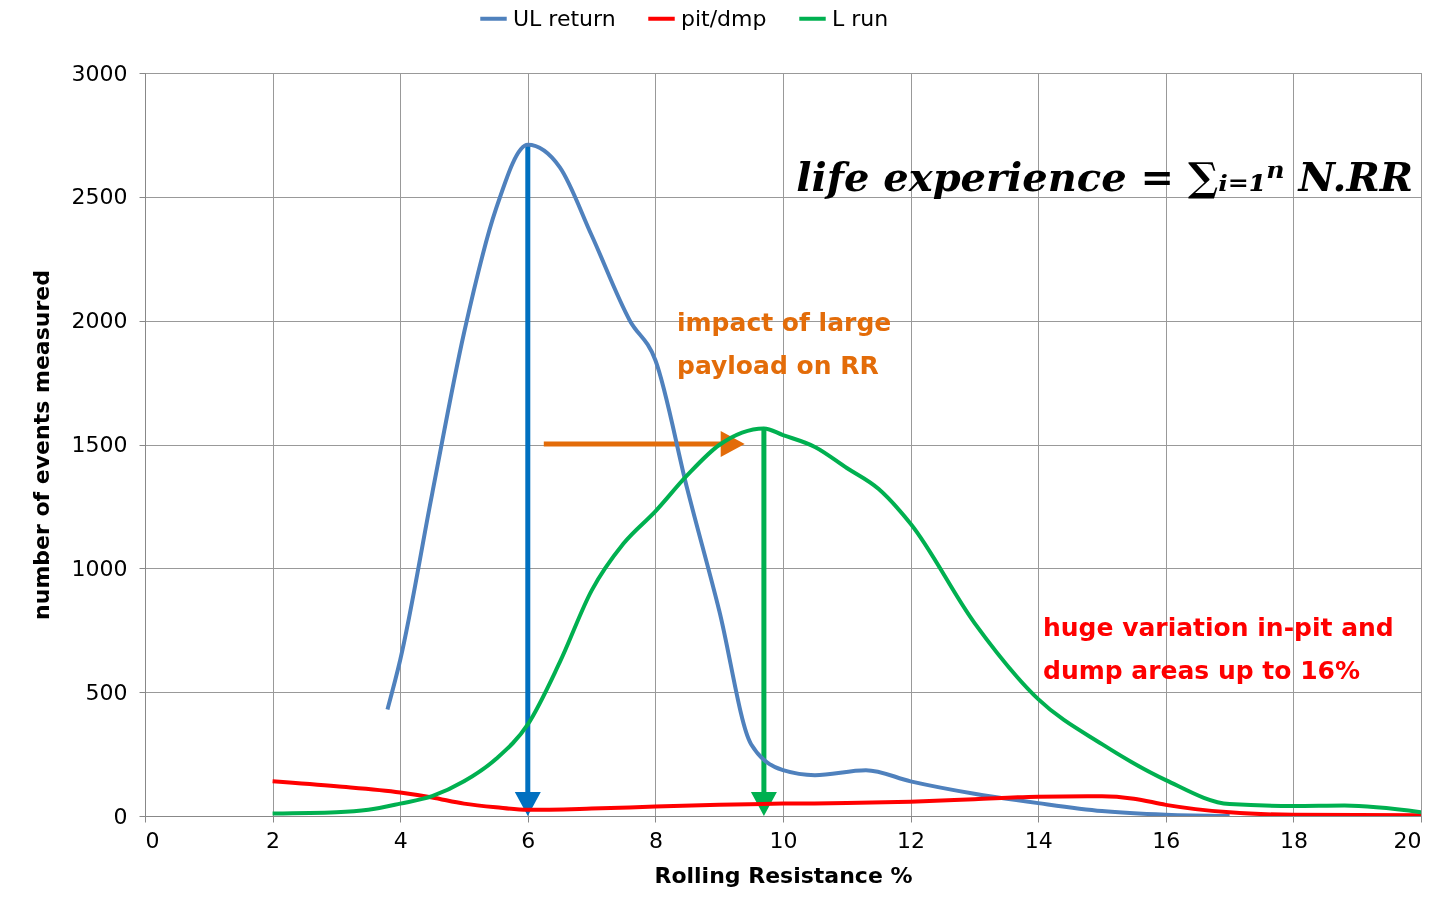  What do you see at coordinates (99, 197) in the screenshot?
I see `y-tick-label: 2500` at bounding box center [99, 197].